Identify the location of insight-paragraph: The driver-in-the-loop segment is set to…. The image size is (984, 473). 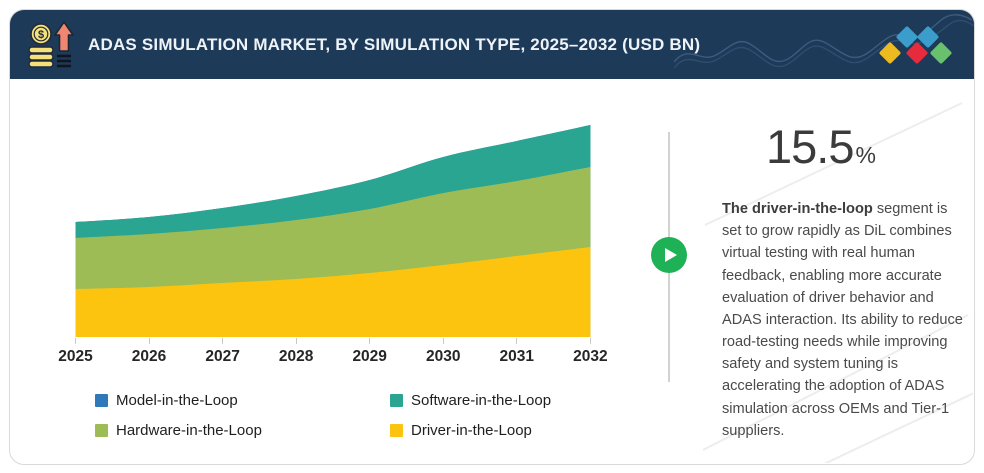
(843, 320).